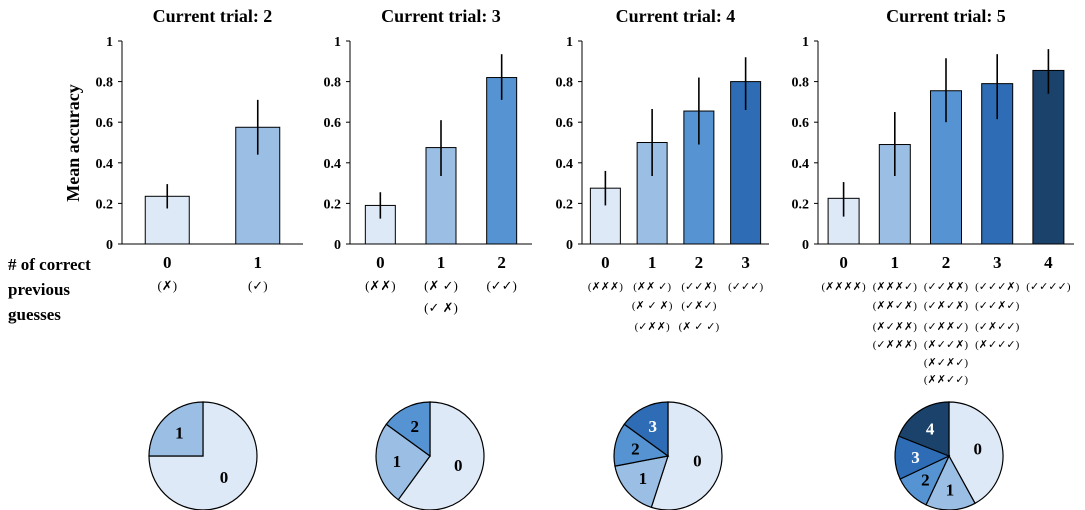 Image resolution: width=1085 pixels, height=510 pixels. Describe the element at coordinates (441, 307) in the screenshot. I see `guess-pattern: (✓ ✗)` at that location.